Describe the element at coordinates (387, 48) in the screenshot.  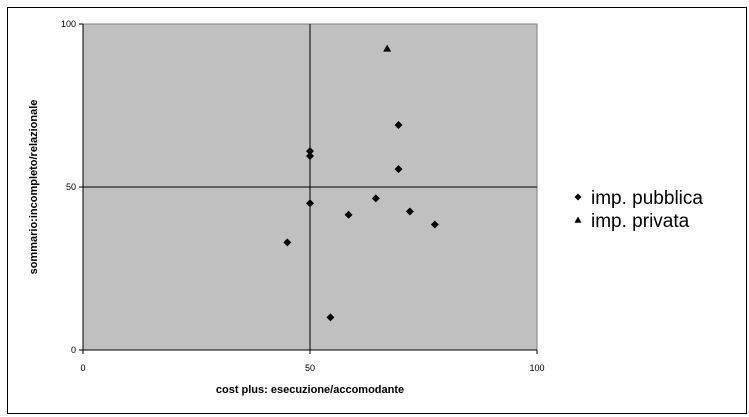
I see `data-point-imp-privata` at that location.